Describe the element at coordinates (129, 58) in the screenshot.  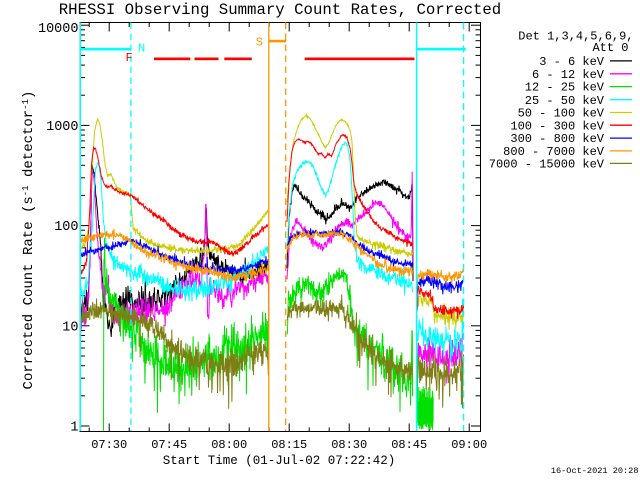
I see `svg-text: F` at that location.